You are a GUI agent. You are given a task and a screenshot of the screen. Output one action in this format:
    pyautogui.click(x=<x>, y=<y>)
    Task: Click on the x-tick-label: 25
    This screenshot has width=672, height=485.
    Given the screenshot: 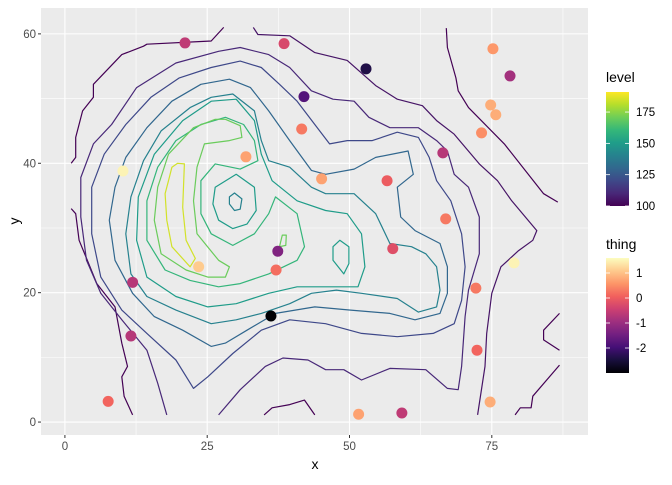 What is the action you would take?
    pyautogui.click(x=207, y=447)
    